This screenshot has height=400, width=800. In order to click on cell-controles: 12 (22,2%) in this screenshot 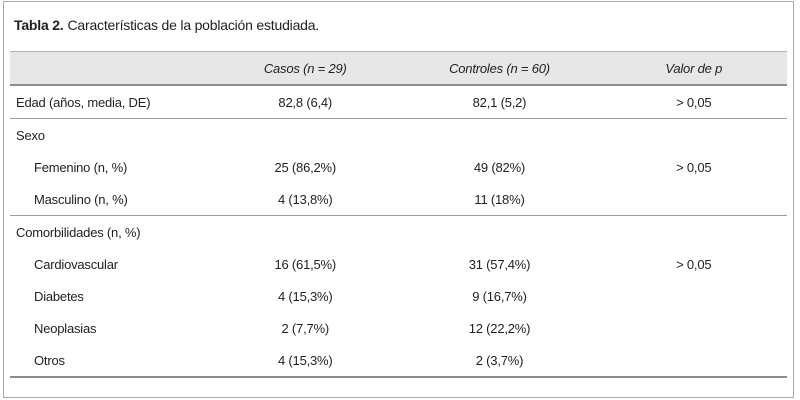, I will do `click(499, 328)`.